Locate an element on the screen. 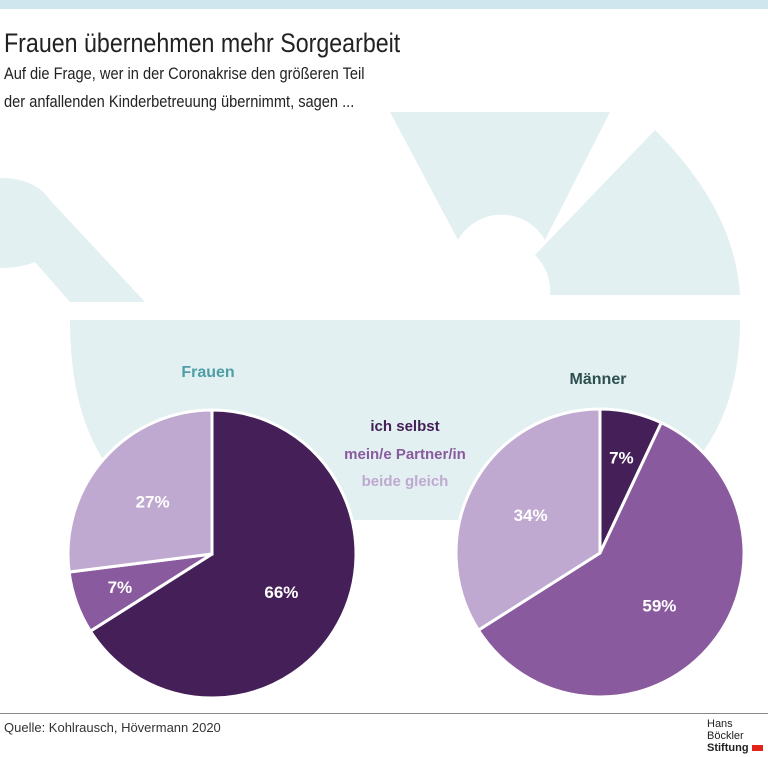 This screenshot has height=757, width=768. pie-0-label-1: 7% is located at coordinates (120, 587).